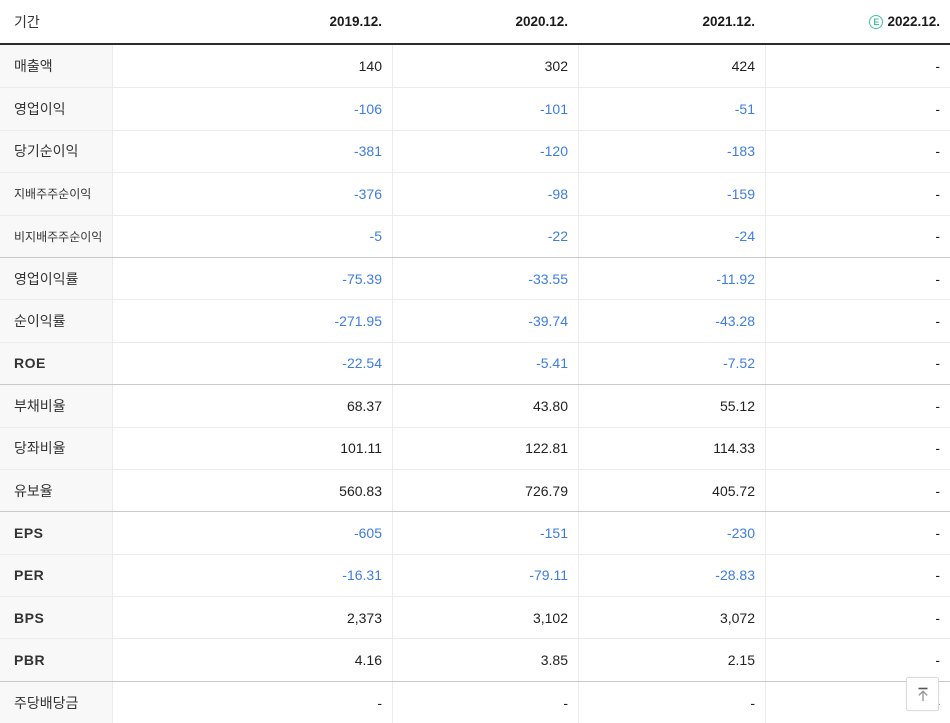 Image resolution: width=950 pixels, height=723 pixels. Describe the element at coordinates (541, 21) in the screenshot. I see `column-header-2020-12: 2020.12.` at that location.